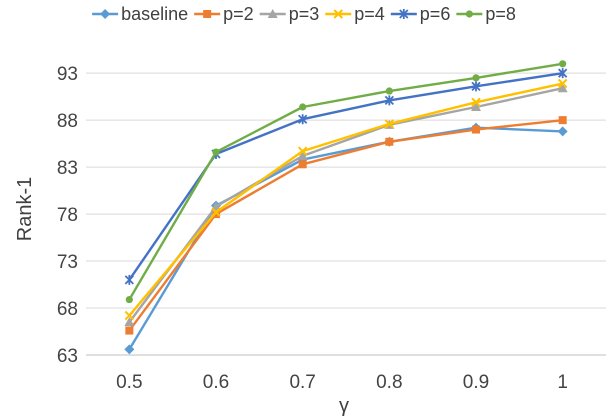  I want to click on legend-item: baseline, so click(140, 14).